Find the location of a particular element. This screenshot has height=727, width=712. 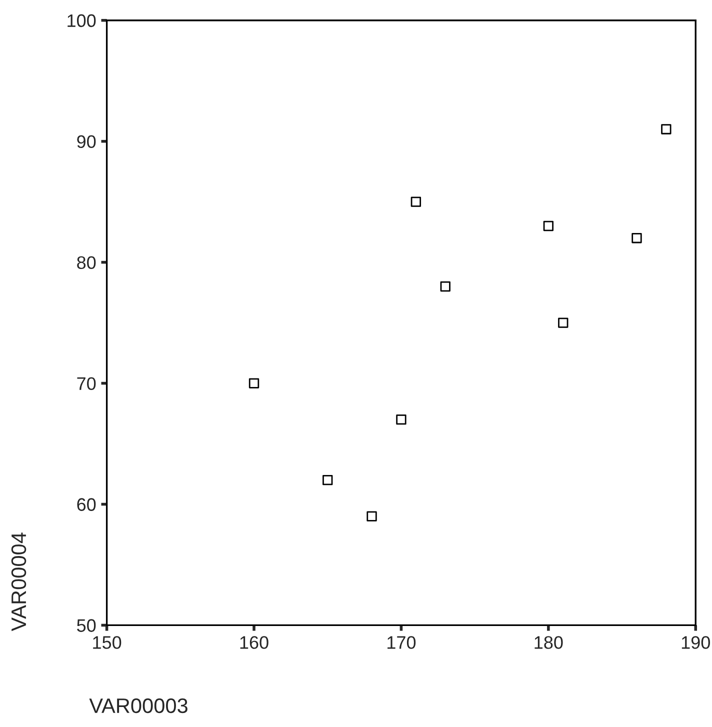

y-tick-label: 50 is located at coordinates (86, 625).